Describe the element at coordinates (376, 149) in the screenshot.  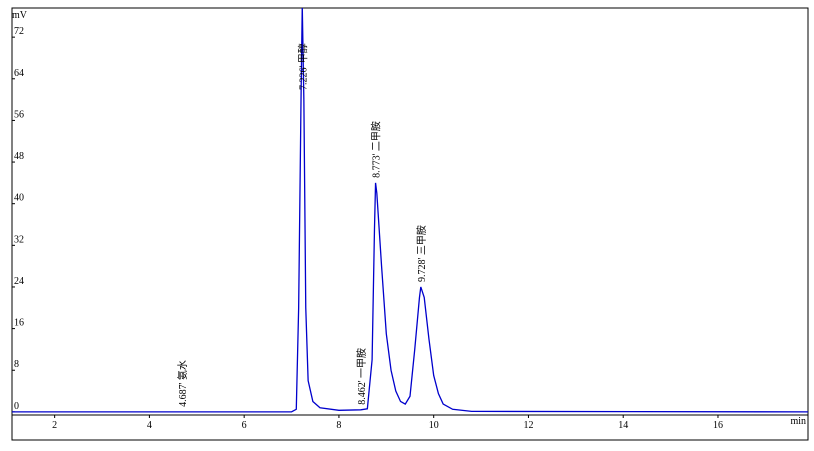
I see `peak-label: 8.773' 二甲胺` at that location.